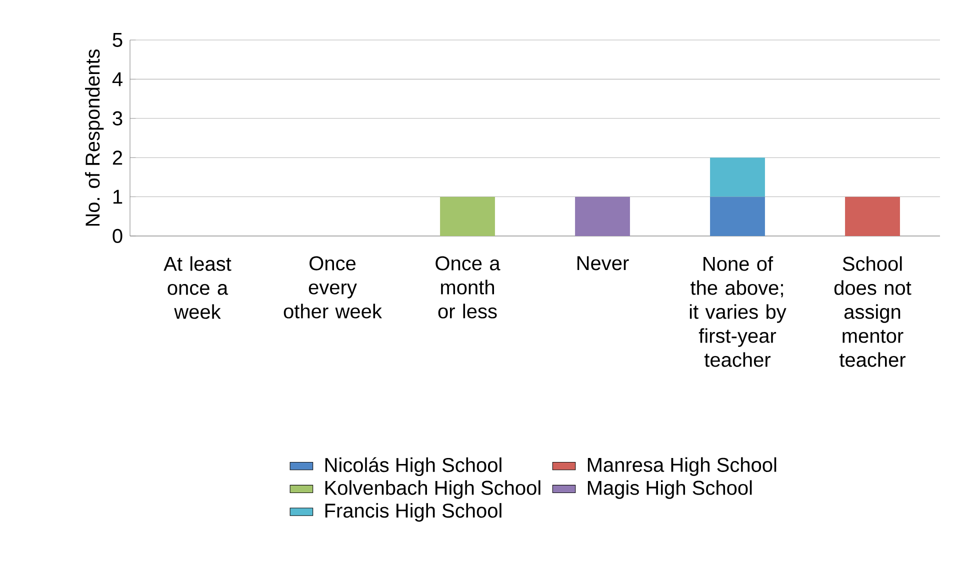  What do you see at coordinates (413, 512) in the screenshot?
I see `legend-label: Francis High School` at bounding box center [413, 512].